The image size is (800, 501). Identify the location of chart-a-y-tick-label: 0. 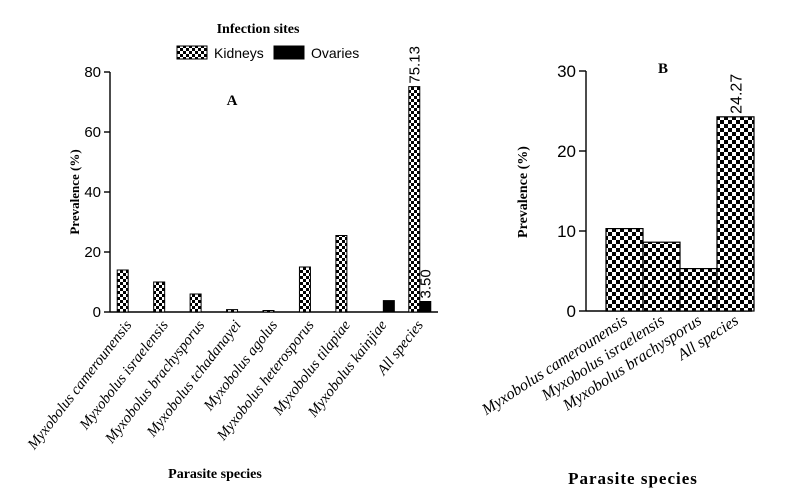
(97, 312).